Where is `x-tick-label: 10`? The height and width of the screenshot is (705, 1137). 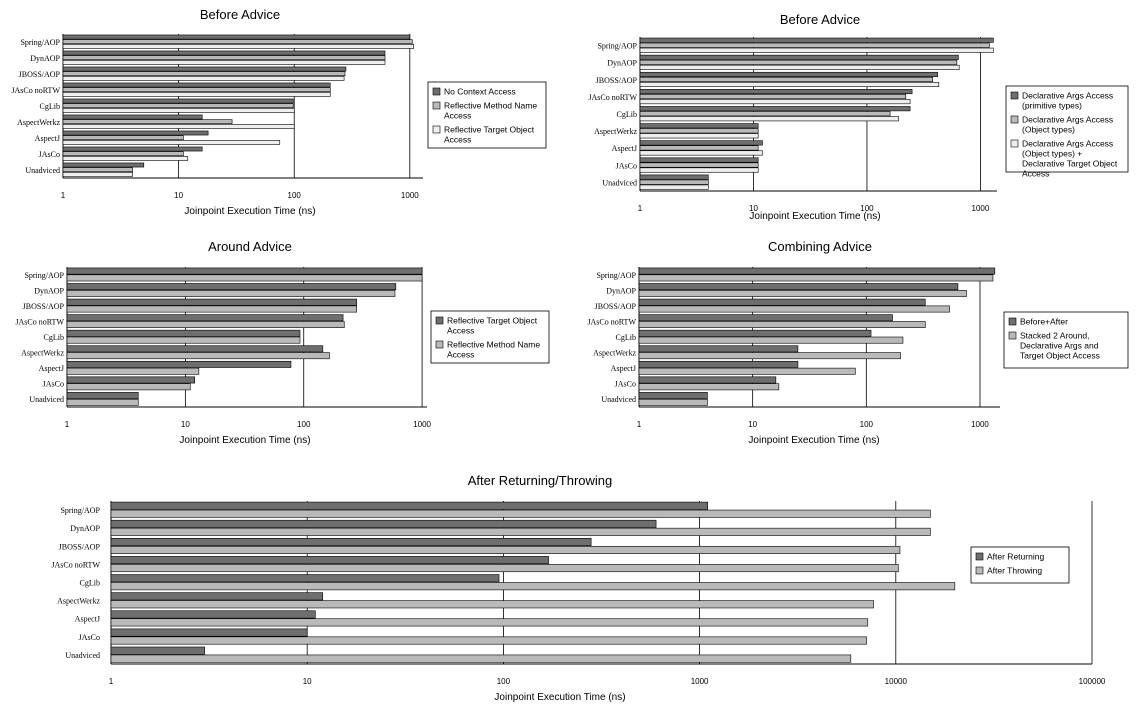 x-tick-label: 10 is located at coordinates (752, 424).